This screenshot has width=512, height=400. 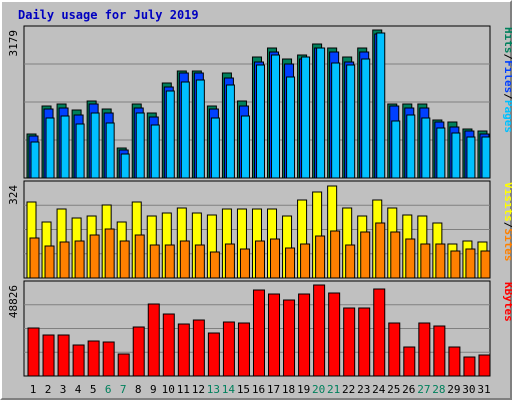 I want to click on x-tick-label: 8, so click(x=138, y=389).